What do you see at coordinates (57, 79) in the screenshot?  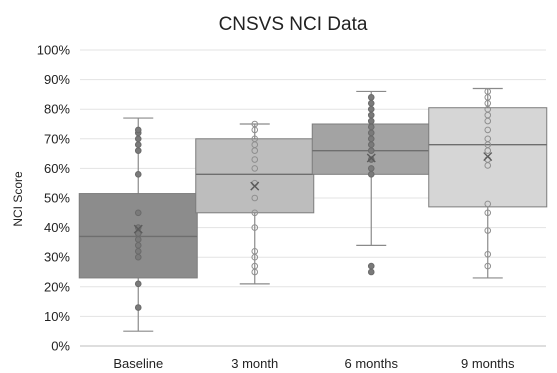 I see `y-tick-label: 90%` at bounding box center [57, 79].